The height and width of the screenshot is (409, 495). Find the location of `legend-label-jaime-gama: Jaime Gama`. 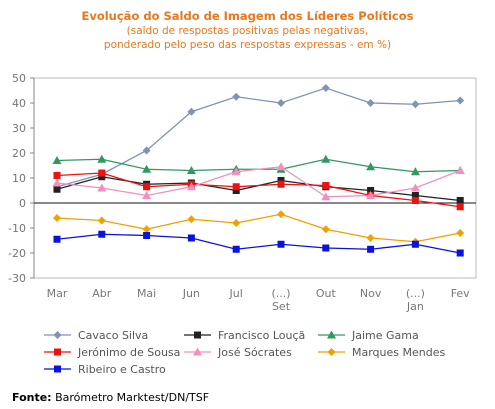

legend-label-jaime-gama: Jaime Gama is located at coordinates (385, 335).